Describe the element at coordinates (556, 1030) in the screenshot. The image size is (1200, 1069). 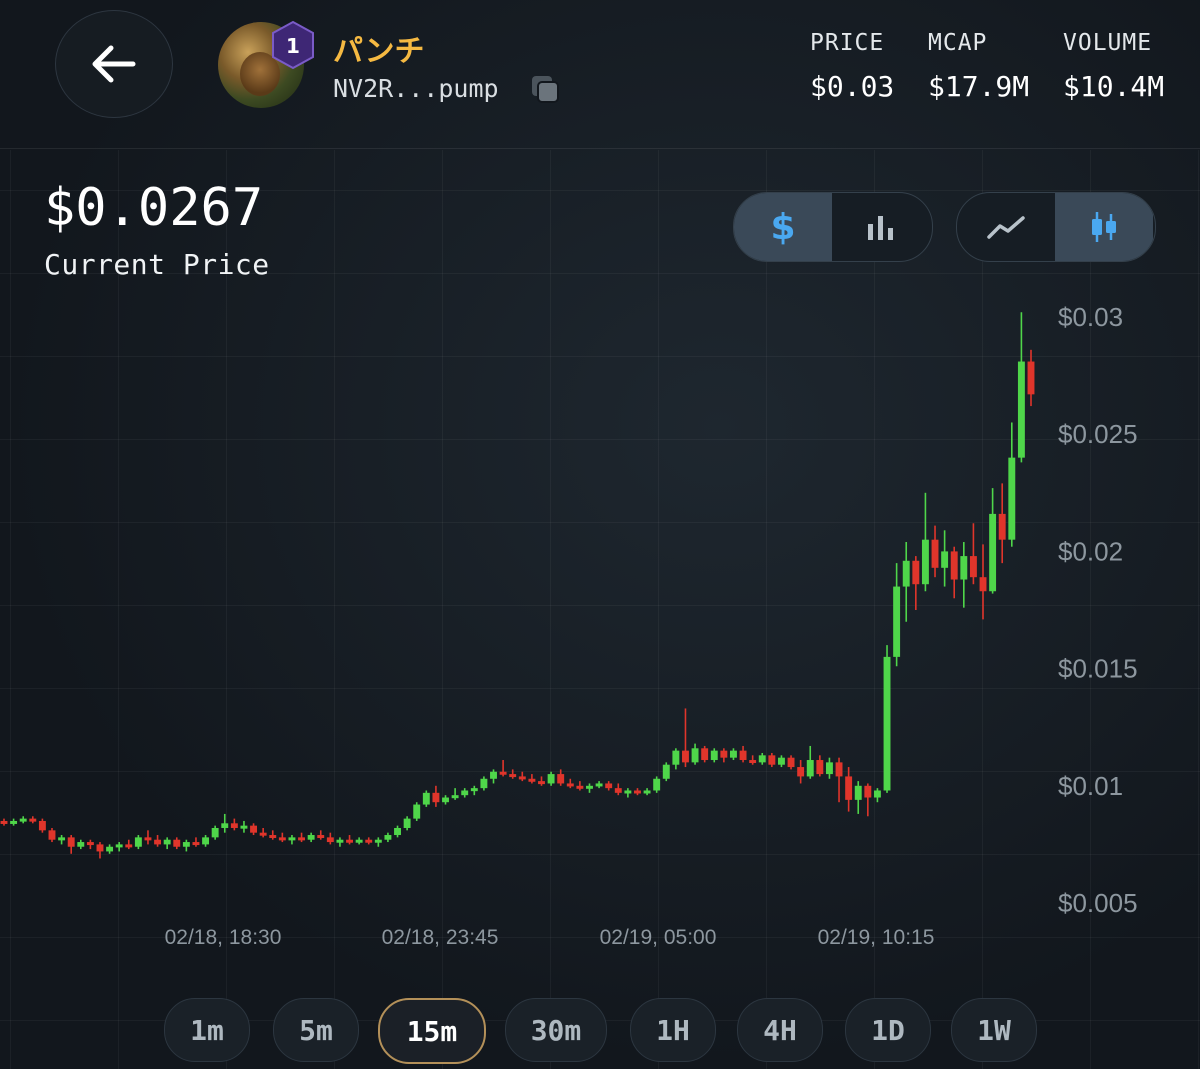
I see `timeframe-button-30m: 30m` at that location.